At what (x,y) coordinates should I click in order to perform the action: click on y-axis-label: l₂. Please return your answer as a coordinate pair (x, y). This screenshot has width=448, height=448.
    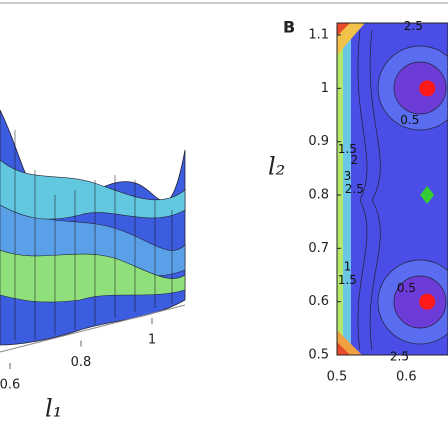
    Looking at the image, I should click on (276, 167).